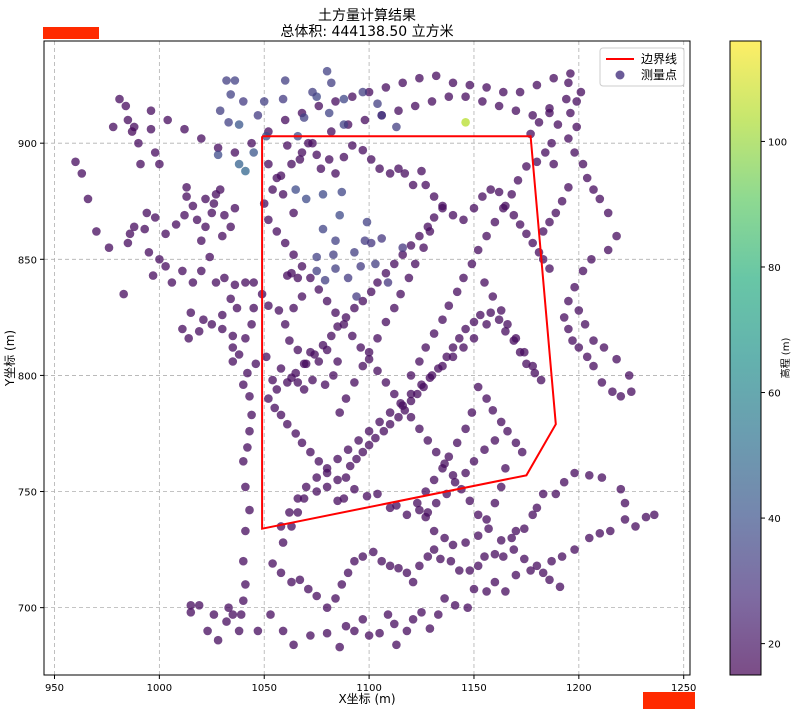 The width and height of the screenshot is (803, 712). What do you see at coordinates (669, 700) in the screenshot?
I see `red-marker-bottom-right` at bounding box center [669, 700].